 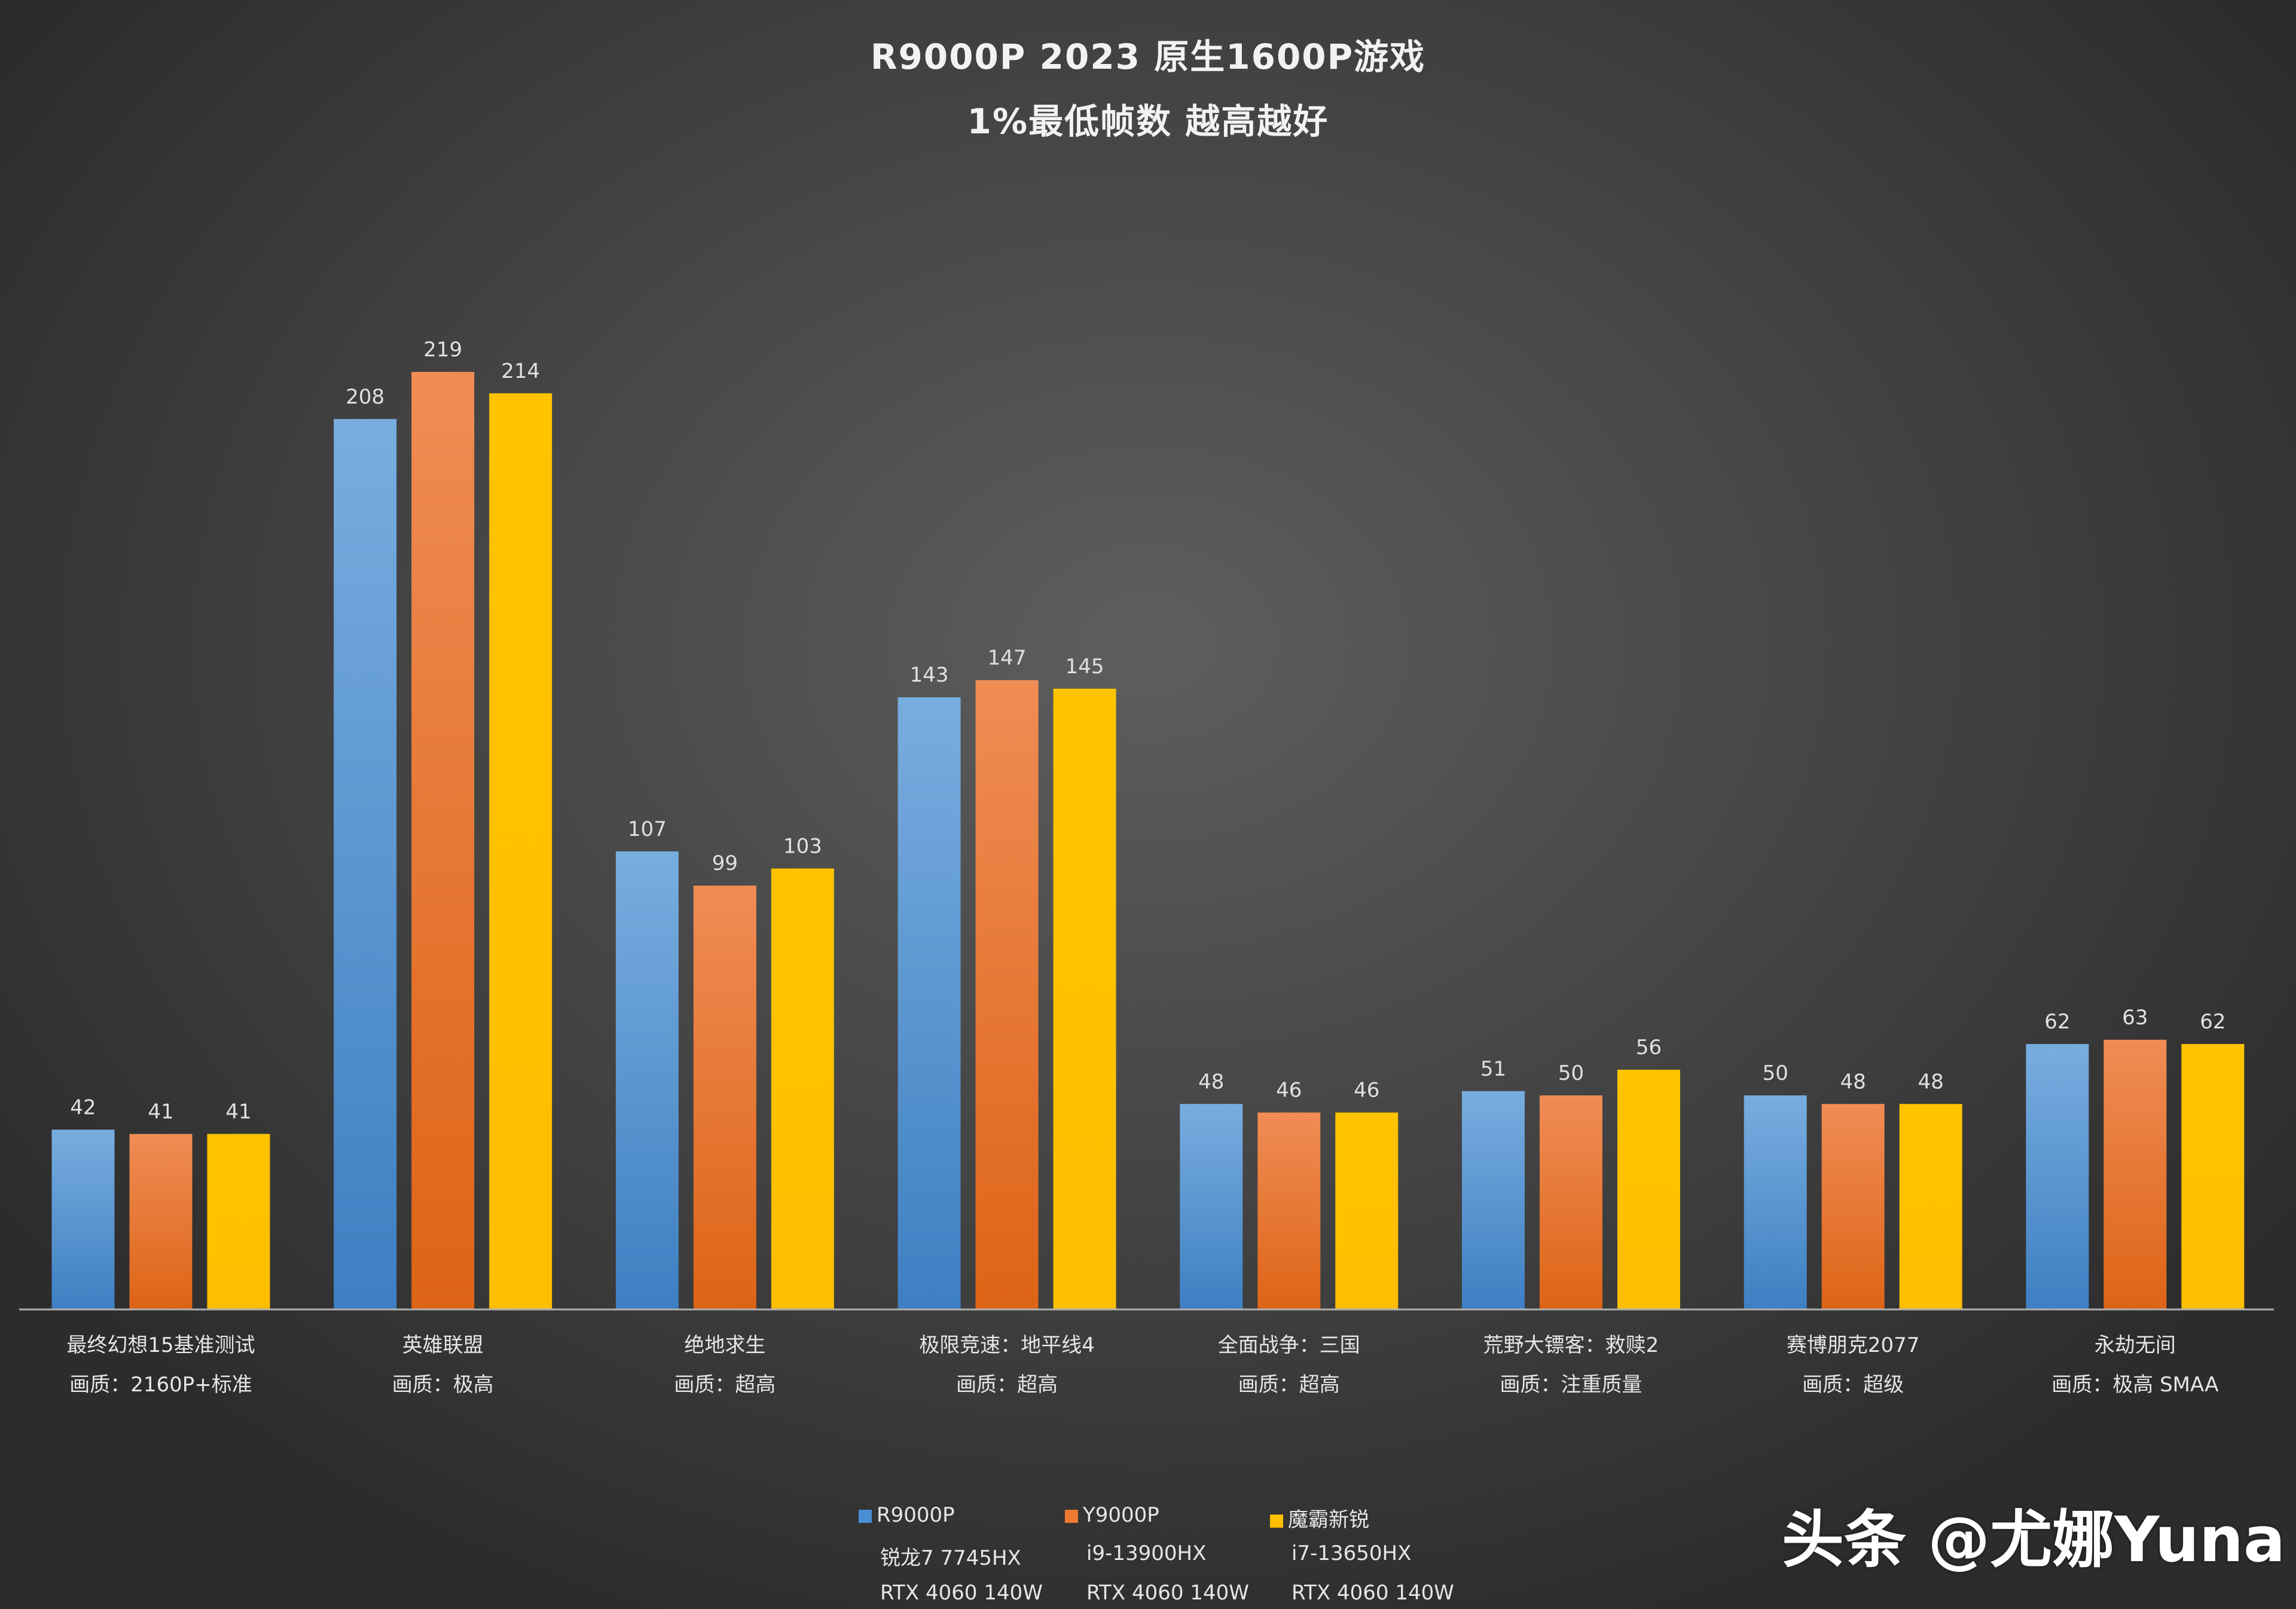 I want to click on data-label: 145, so click(x=1084, y=667).